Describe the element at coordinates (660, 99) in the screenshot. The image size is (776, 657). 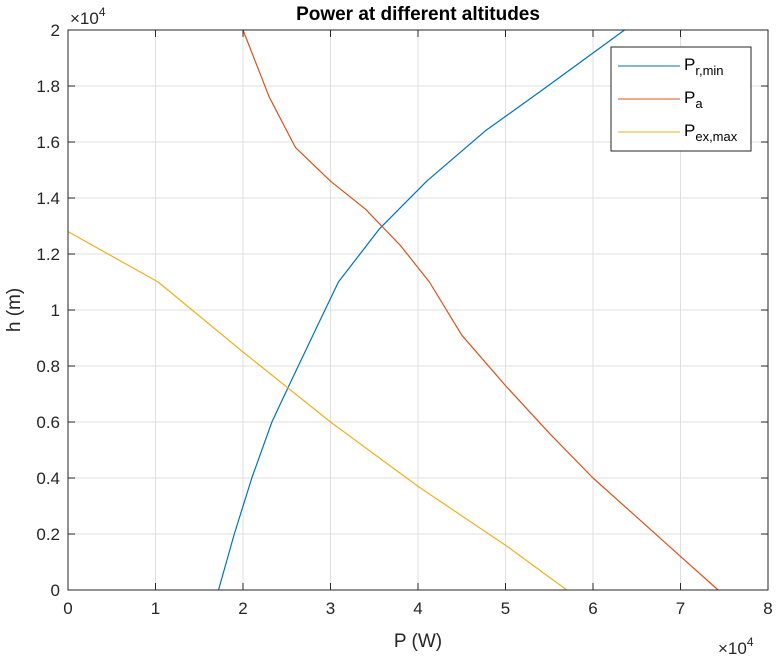
I see `legend-entry-a: Pa` at that location.